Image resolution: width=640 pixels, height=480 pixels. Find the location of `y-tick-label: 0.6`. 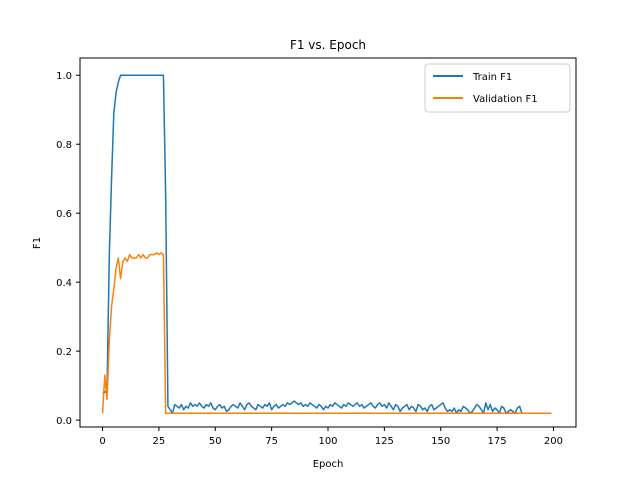

y-tick-label: 0.6 is located at coordinates (64, 214).